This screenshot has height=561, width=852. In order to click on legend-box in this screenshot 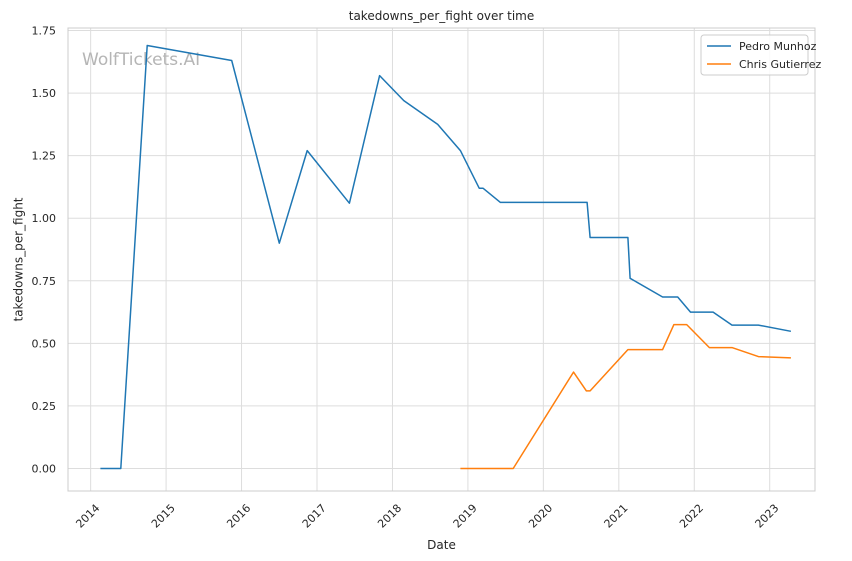, I will do `click(754, 55)`.